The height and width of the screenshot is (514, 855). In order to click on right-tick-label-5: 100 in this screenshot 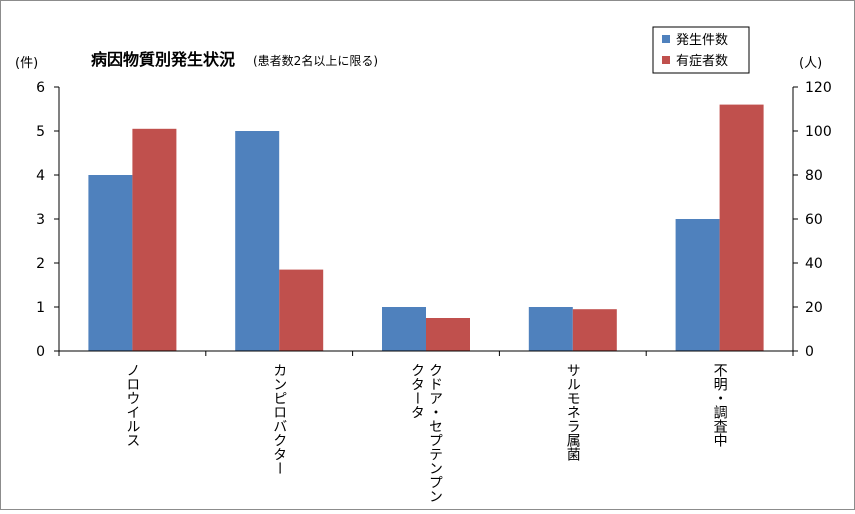, I will do `click(818, 132)`.